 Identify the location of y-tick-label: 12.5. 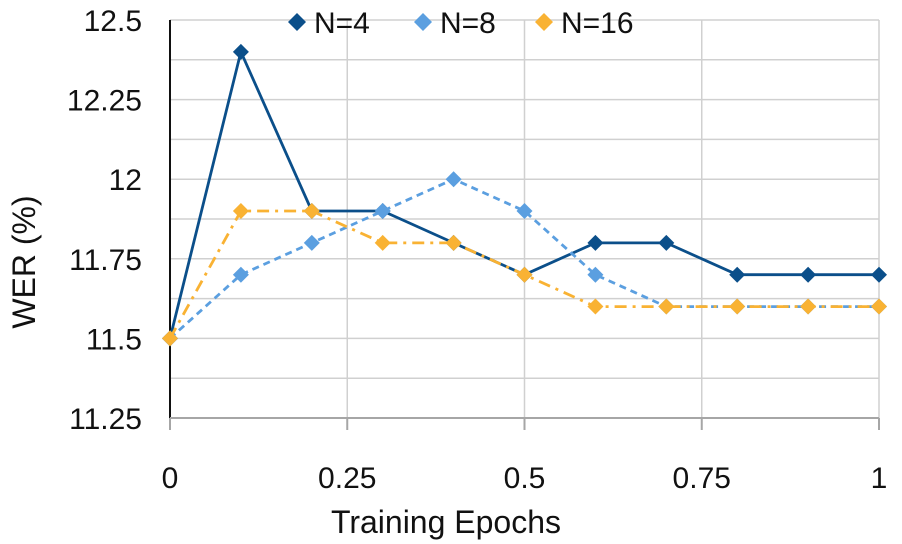
(113, 21).